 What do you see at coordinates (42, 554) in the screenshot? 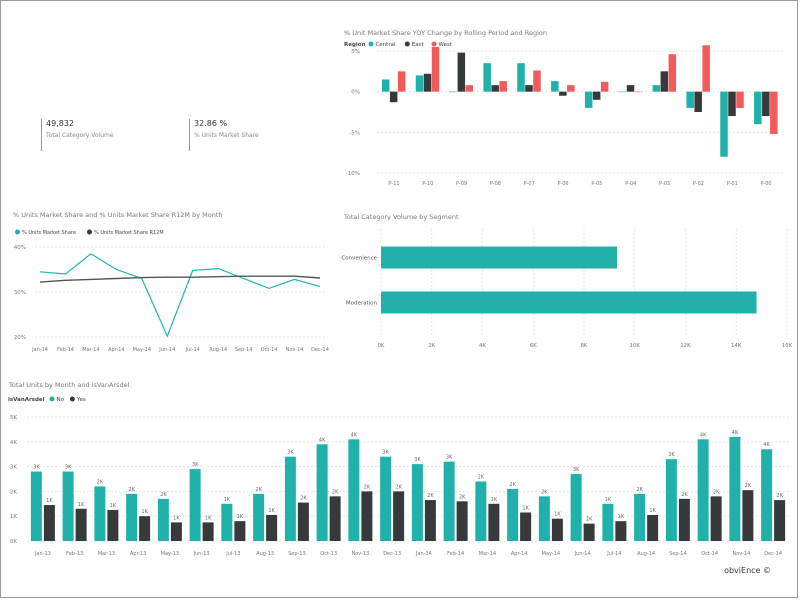
I see `x-tick-label: Jan-13` at bounding box center [42, 554].